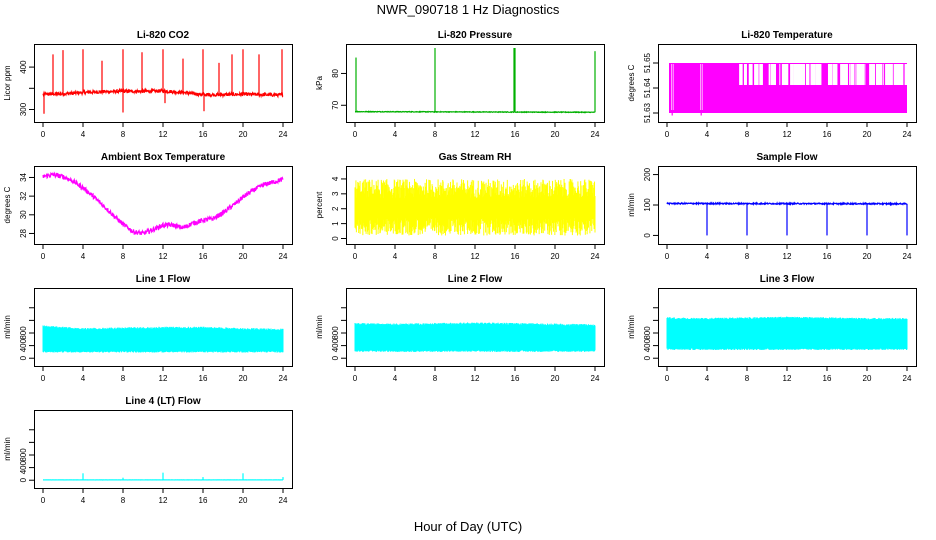  Describe the element at coordinates (7, 449) in the screenshot. I see `panel-10-ylabel: ml/min` at that location.